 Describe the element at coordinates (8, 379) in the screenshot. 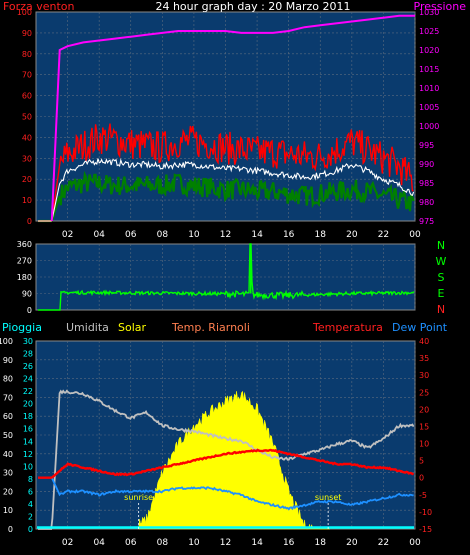

I see `humidity-tick-label: 80` at that location.